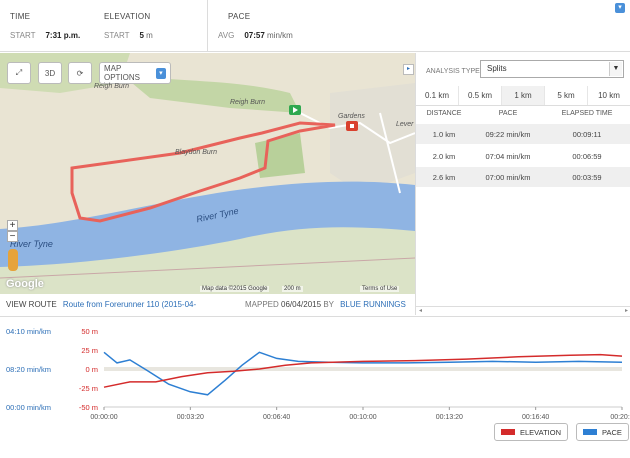 This screenshot has height=458, width=630. Describe the element at coordinates (80, 73) in the screenshot. I see `replay-icon: ⟳` at that location.